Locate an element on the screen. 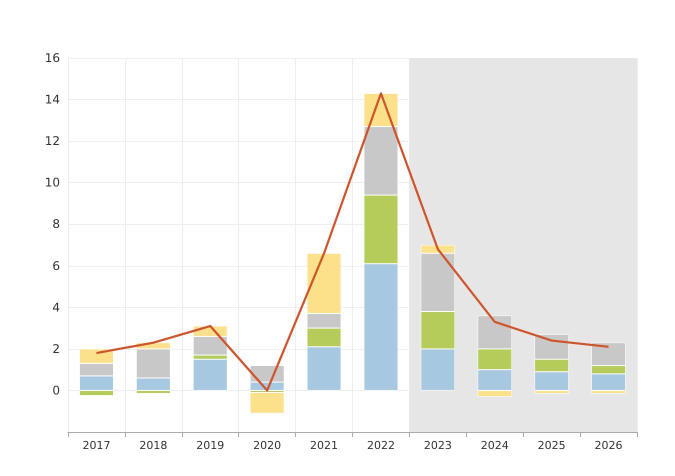  x-tick-label: 2017 is located at coordinates (96, 445).